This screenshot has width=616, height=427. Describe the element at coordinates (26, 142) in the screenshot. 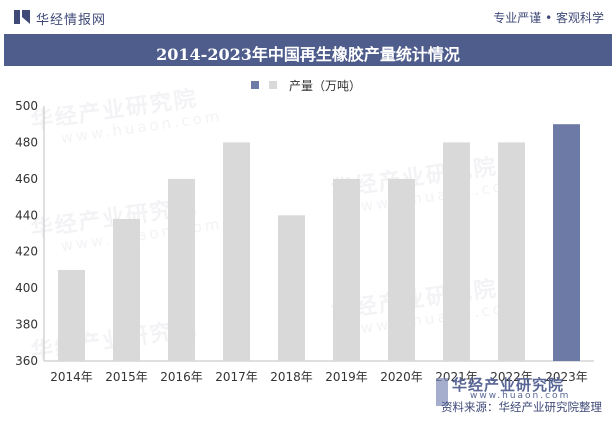

I see `y-tick-label: 480` at that location.